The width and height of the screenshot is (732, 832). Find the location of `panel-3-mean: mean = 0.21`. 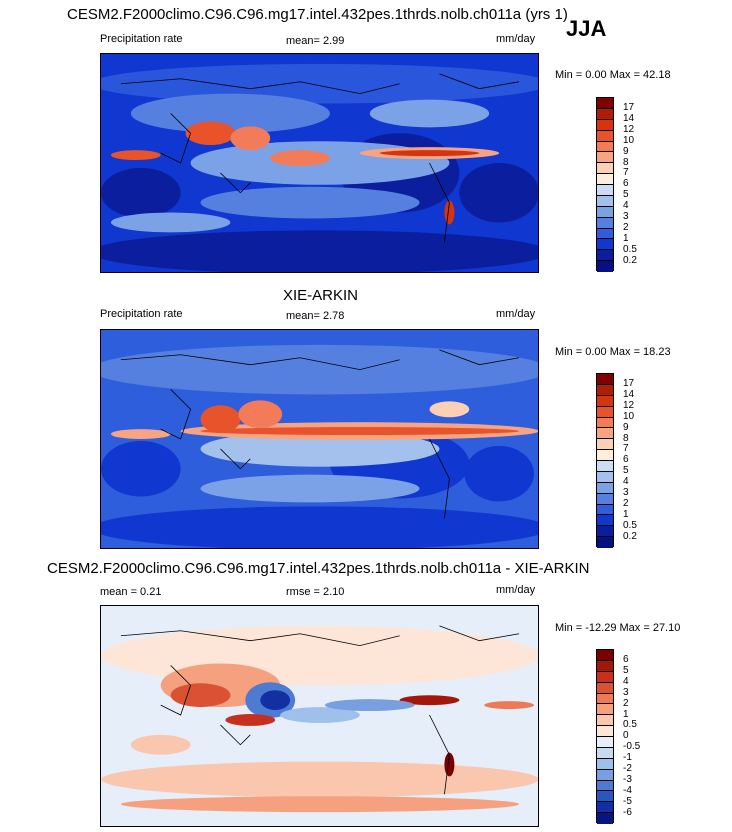

panel-3-mean: mean = 0.21 is located at coordinates (131, 592).